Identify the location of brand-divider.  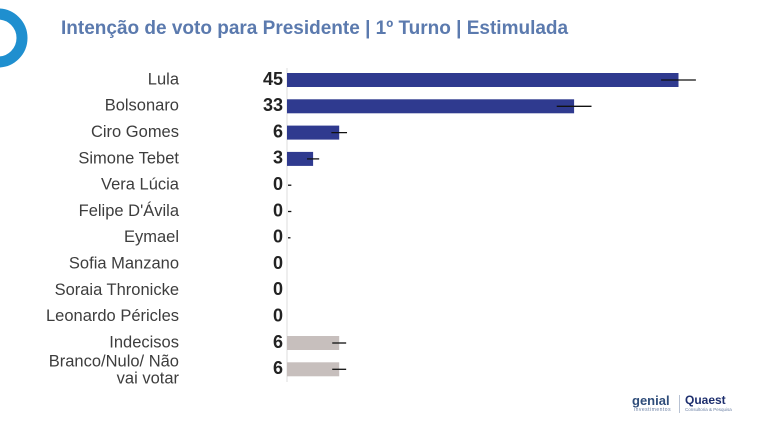
(679, 404).